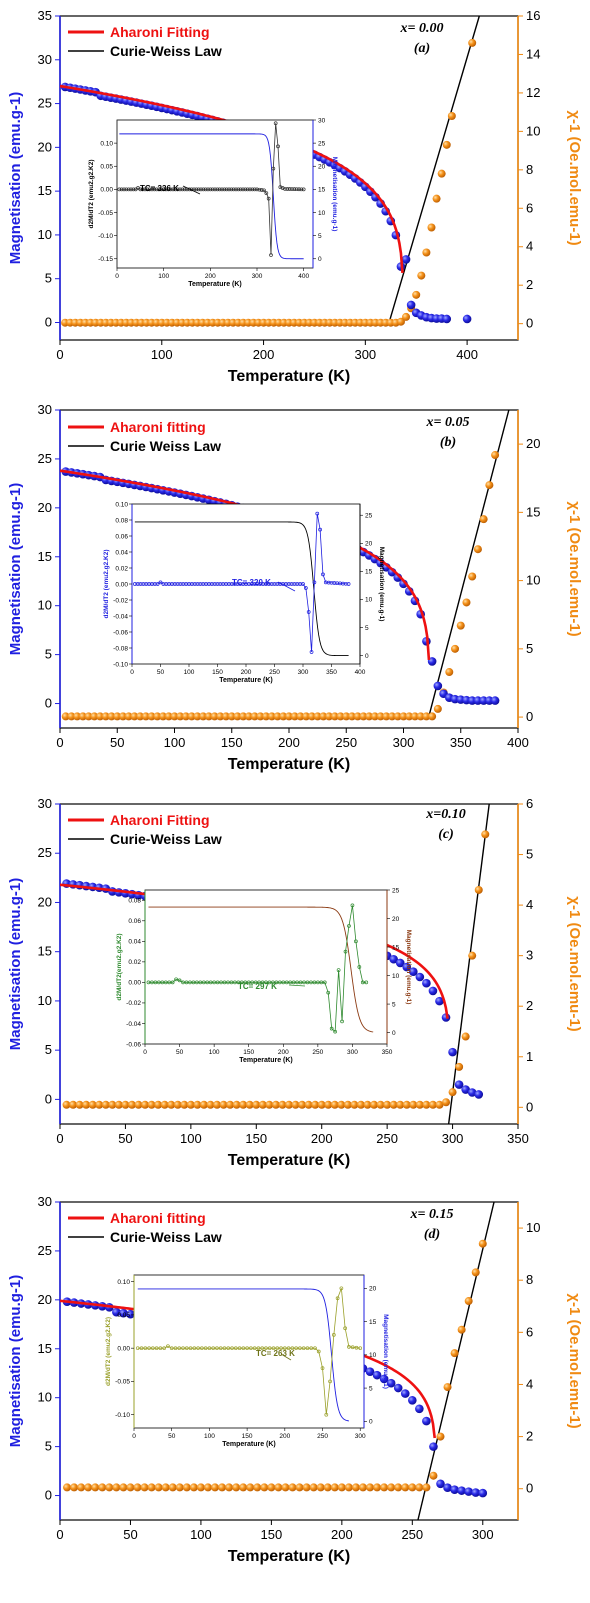  I want to click on y-tick-label: 10, so click(45, 234).